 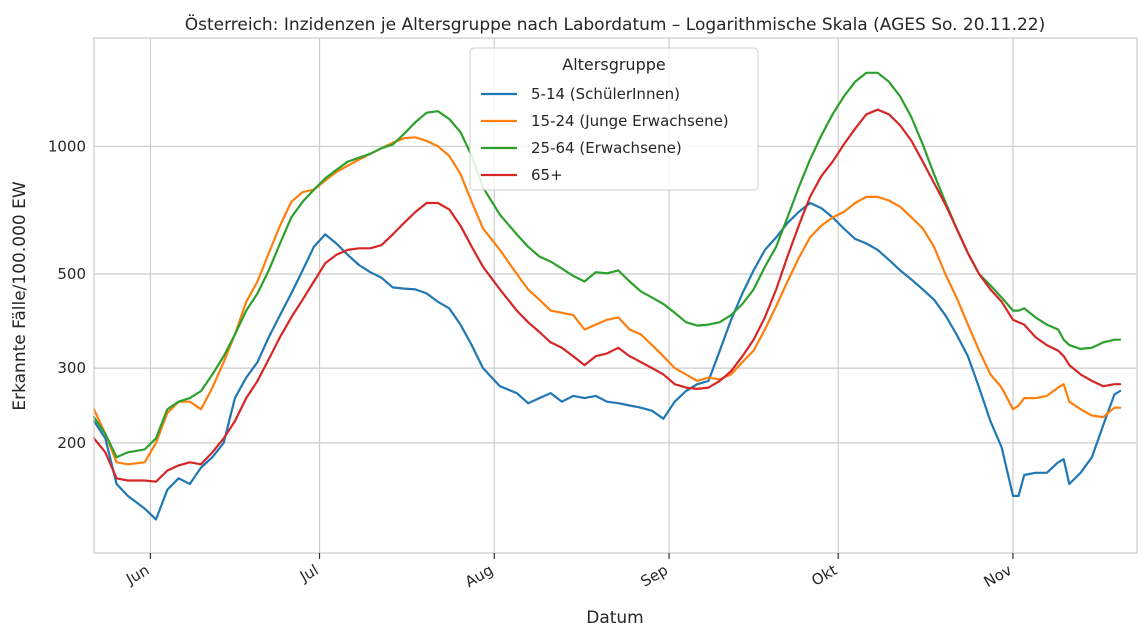 I want to click on y-tick-label: 200, so click(x=71, y=443).